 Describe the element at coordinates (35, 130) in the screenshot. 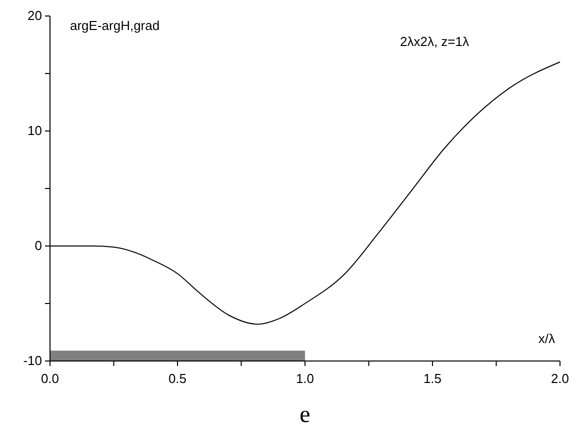

I see `y-tick-label: 10` at that location.